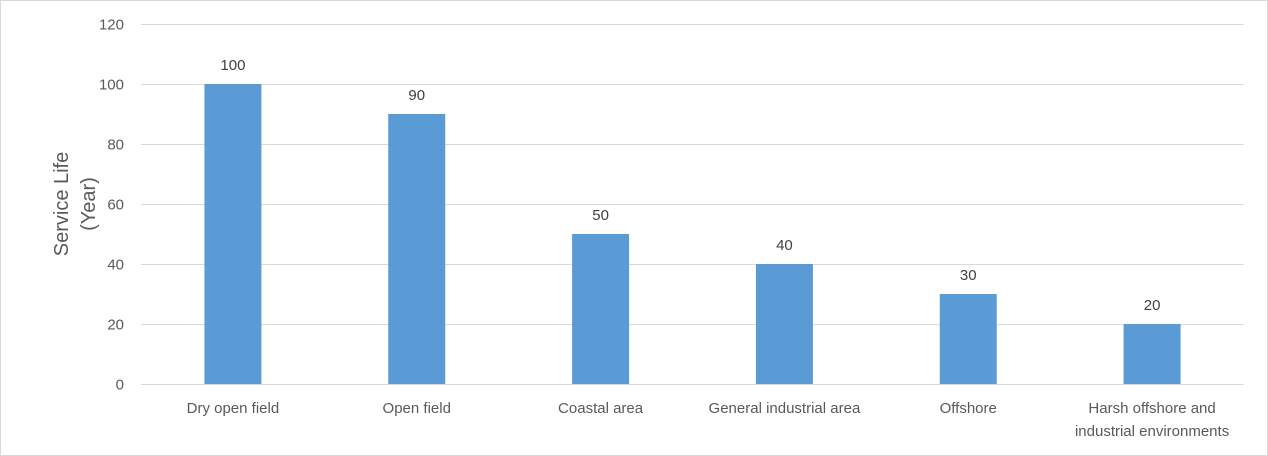 The image size is (1268, 456). What do you see at coordinates (600, 215) in the screenshot?
I see `data-label: 50` at bounding box center [600, 215].